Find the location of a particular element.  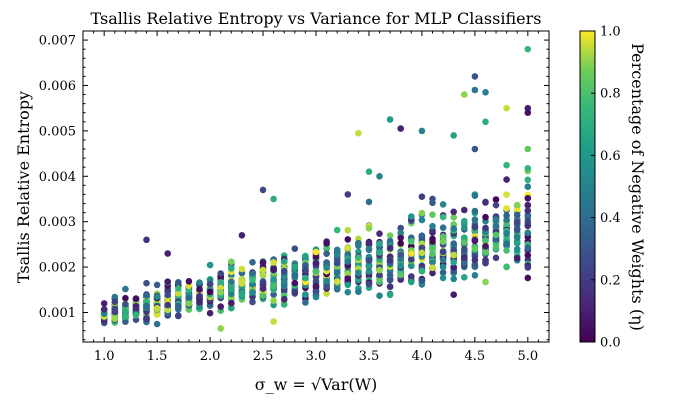

colorbar-tick-label: 0.8 is located at coordinates (610, 94).